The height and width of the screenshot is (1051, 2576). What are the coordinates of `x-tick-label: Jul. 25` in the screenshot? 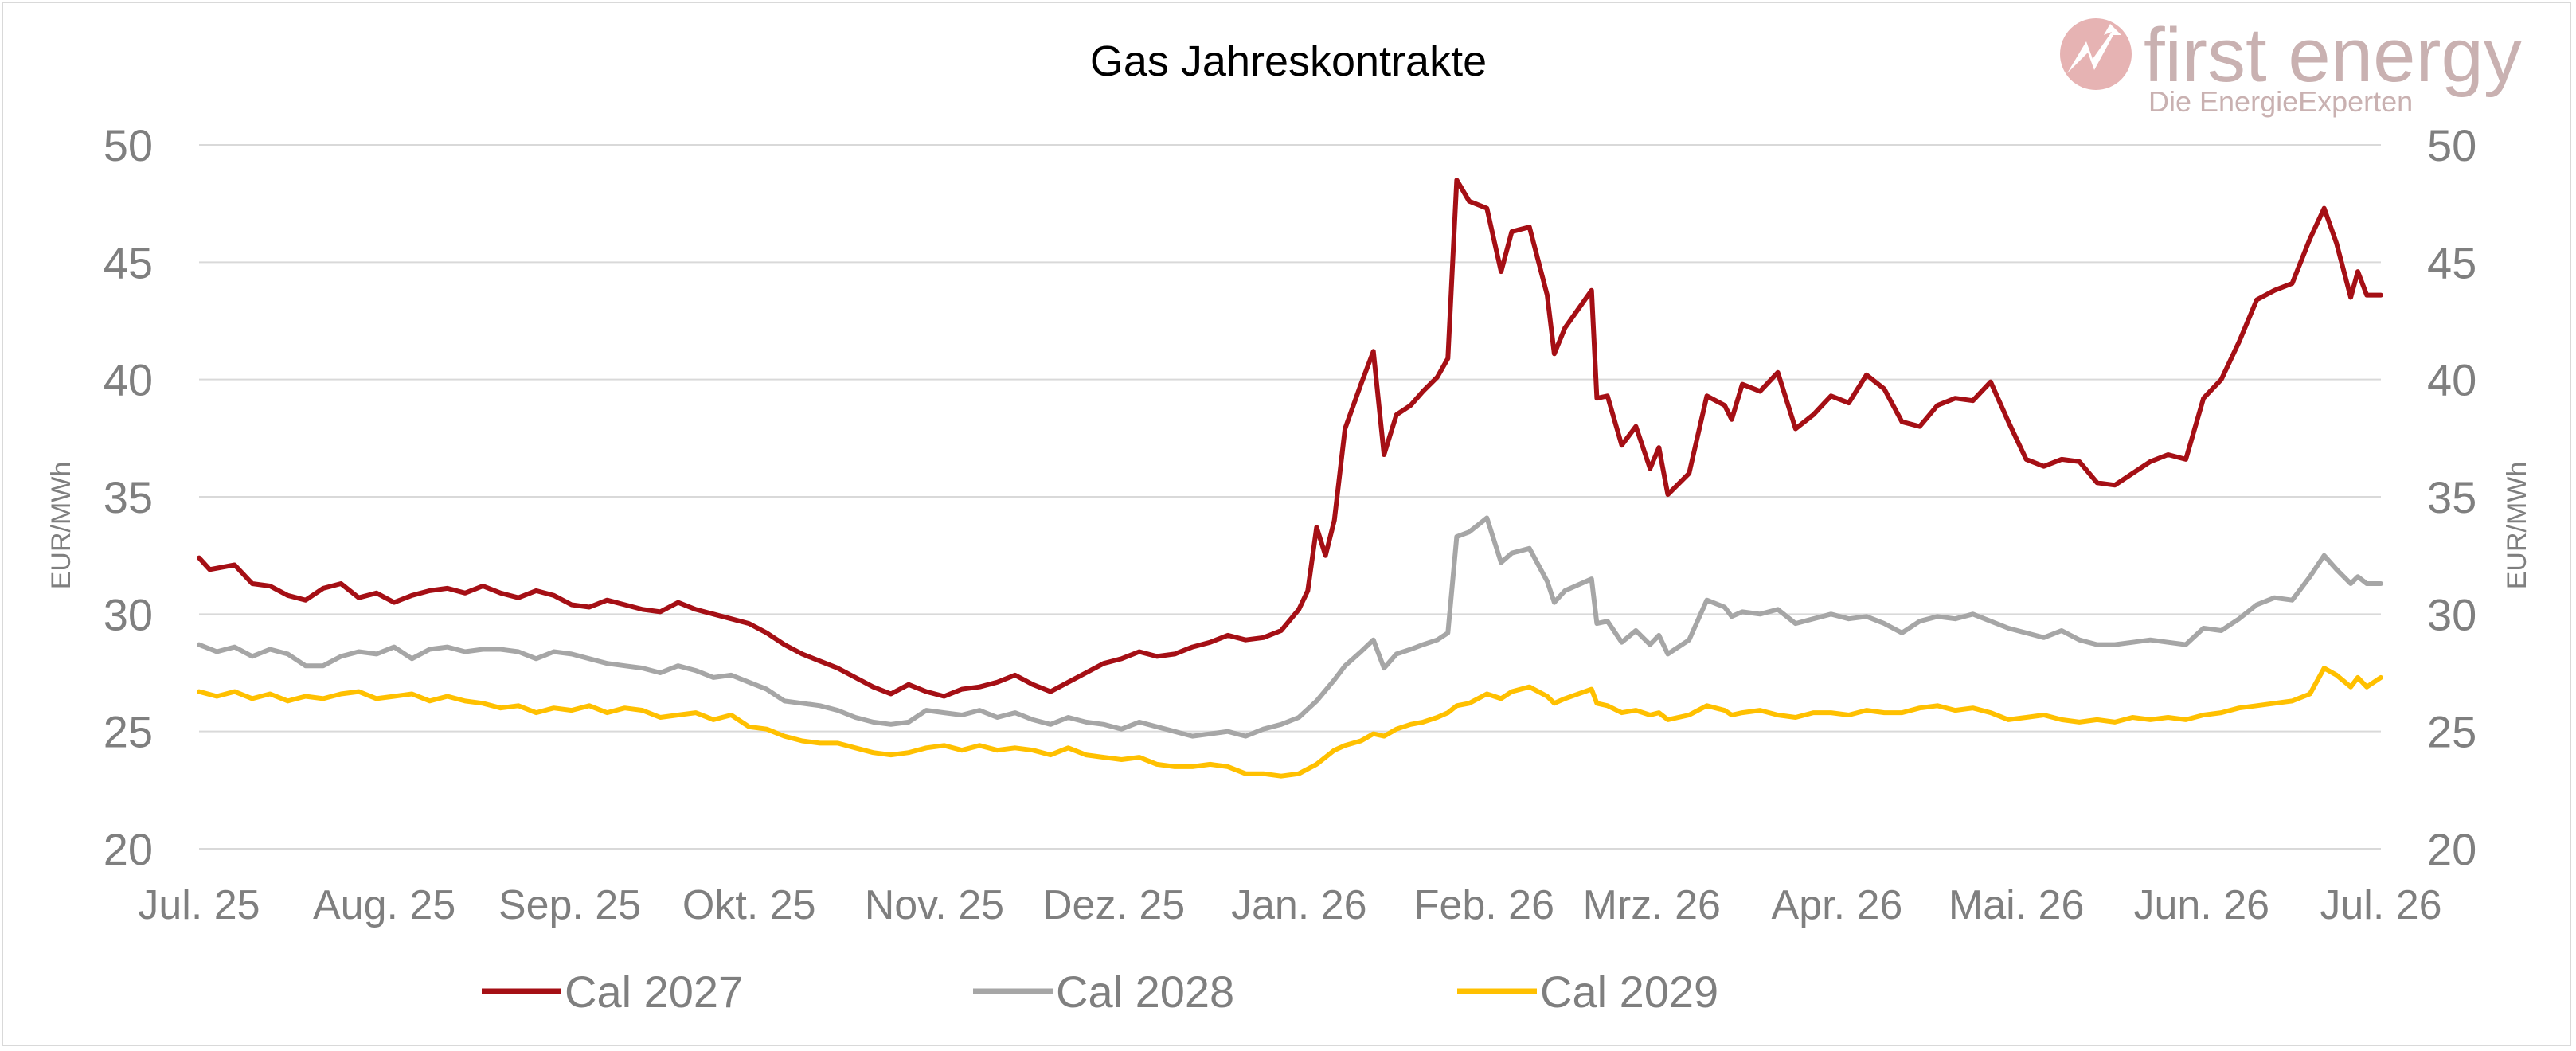 It's located at (199, 905).